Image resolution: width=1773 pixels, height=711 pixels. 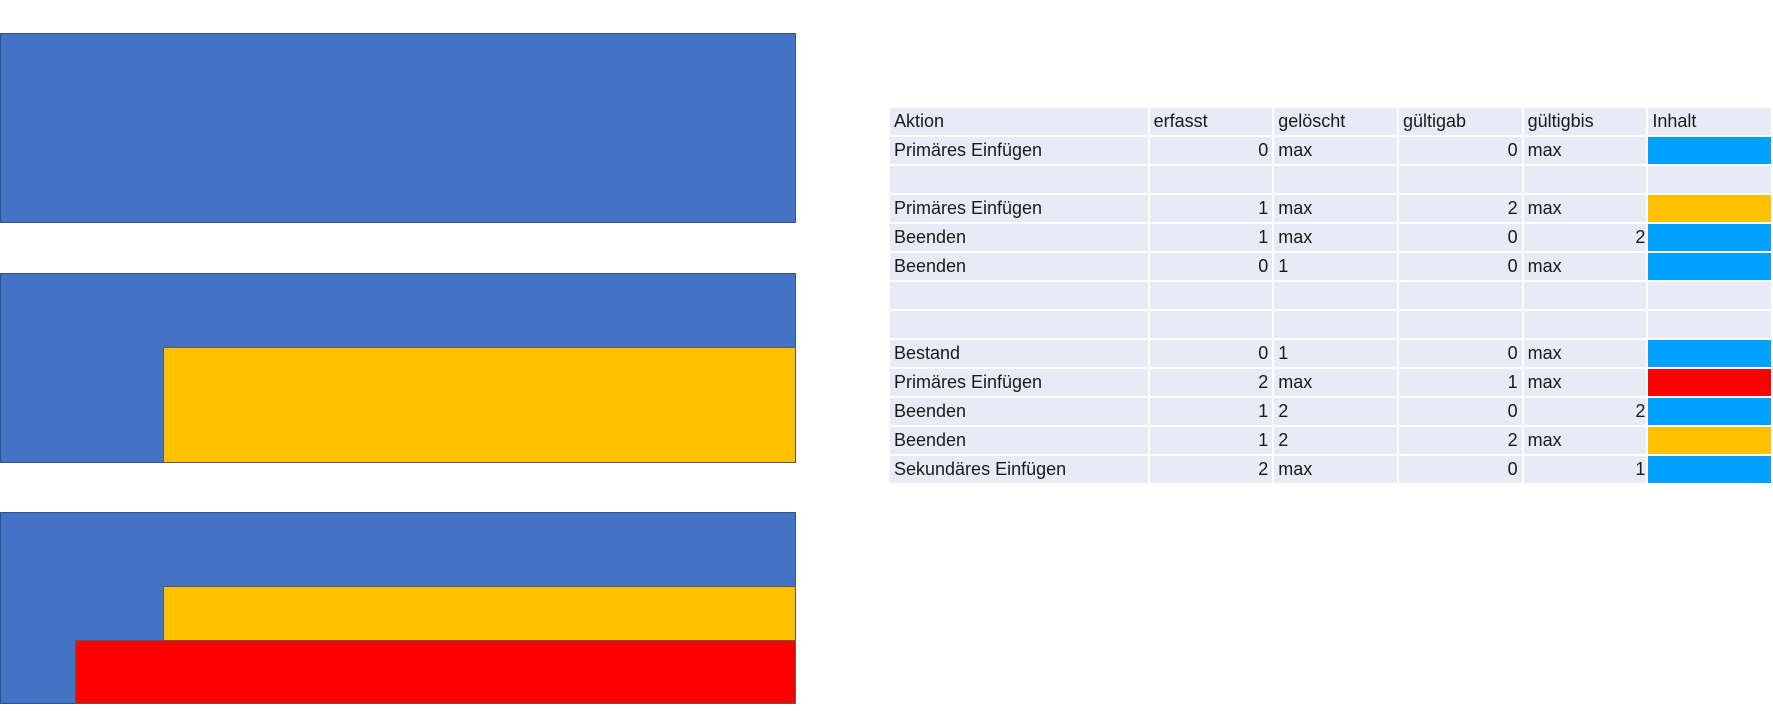 I want to click on table-row: Primäres Einfügen 1 max 2 max, so click(x=1330, y=208).